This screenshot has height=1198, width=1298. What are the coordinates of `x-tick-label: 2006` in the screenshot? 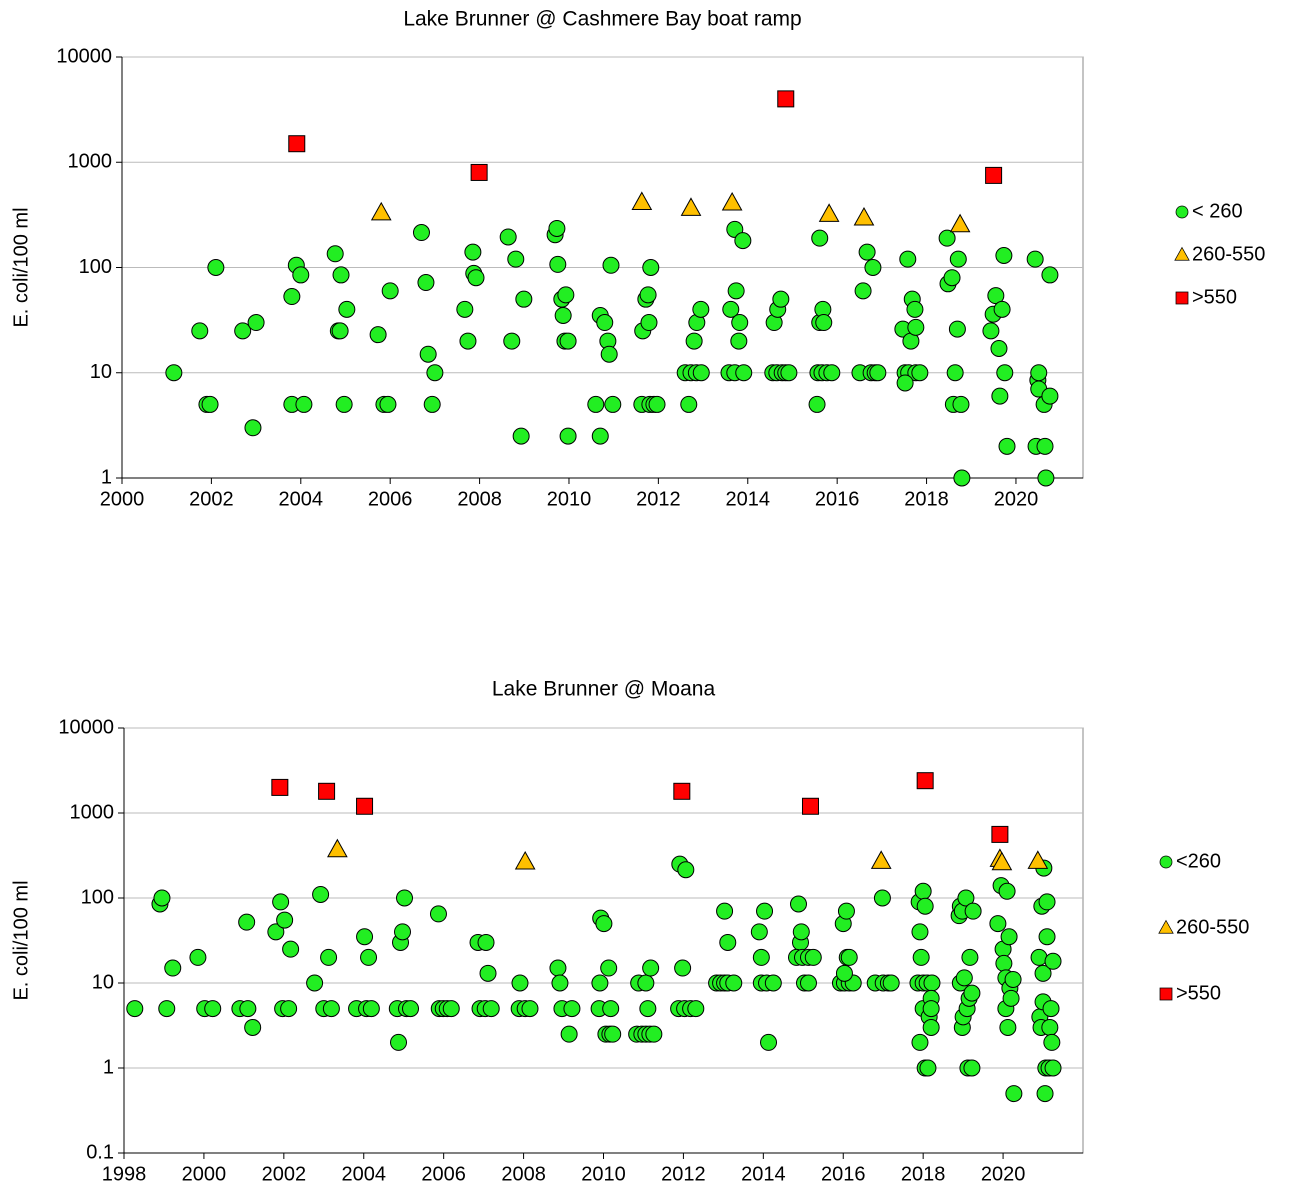 It's located at (390, 499).